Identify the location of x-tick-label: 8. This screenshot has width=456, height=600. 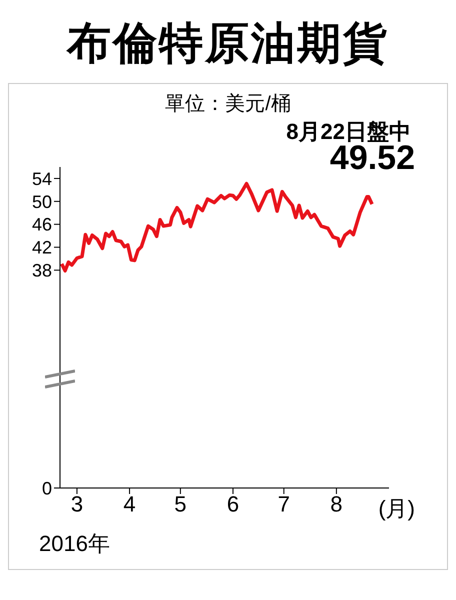
(336, 504).